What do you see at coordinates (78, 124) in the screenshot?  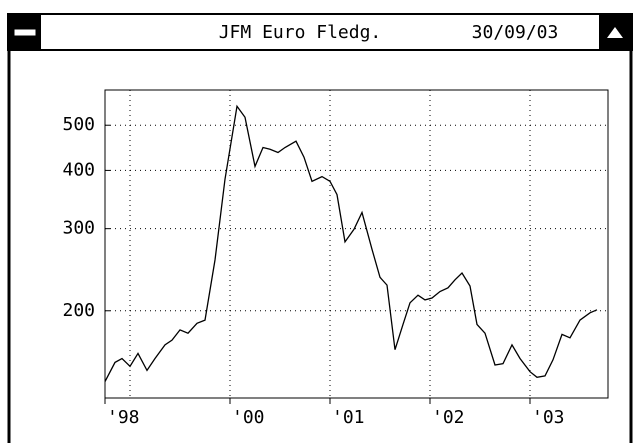 I see `y-tick-label: 500` at bounding box center [78, 124].